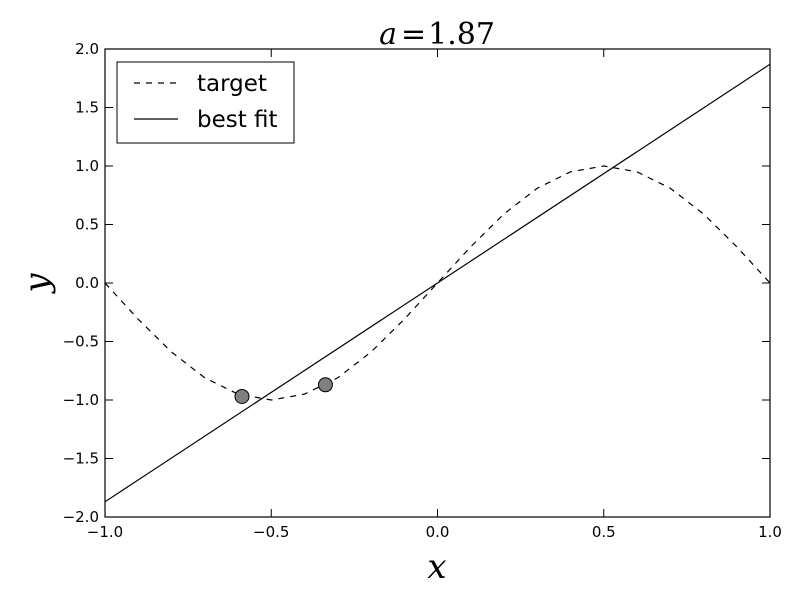 The width and height of the screenshot is (800, 600). What do you see at coordinates (436, 567) in the screenshot?
I see `x-axis-label: x` at bounding box center [436, 567].